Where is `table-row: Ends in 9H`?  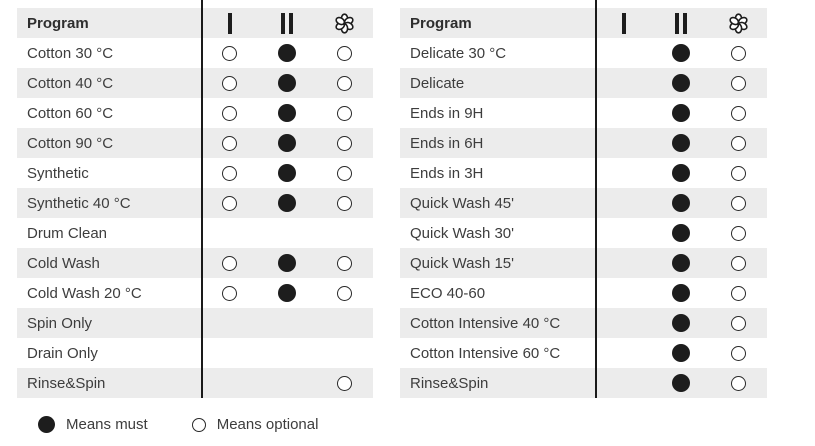 table-row: Ends in 9H is located at coordinates (583, 113).